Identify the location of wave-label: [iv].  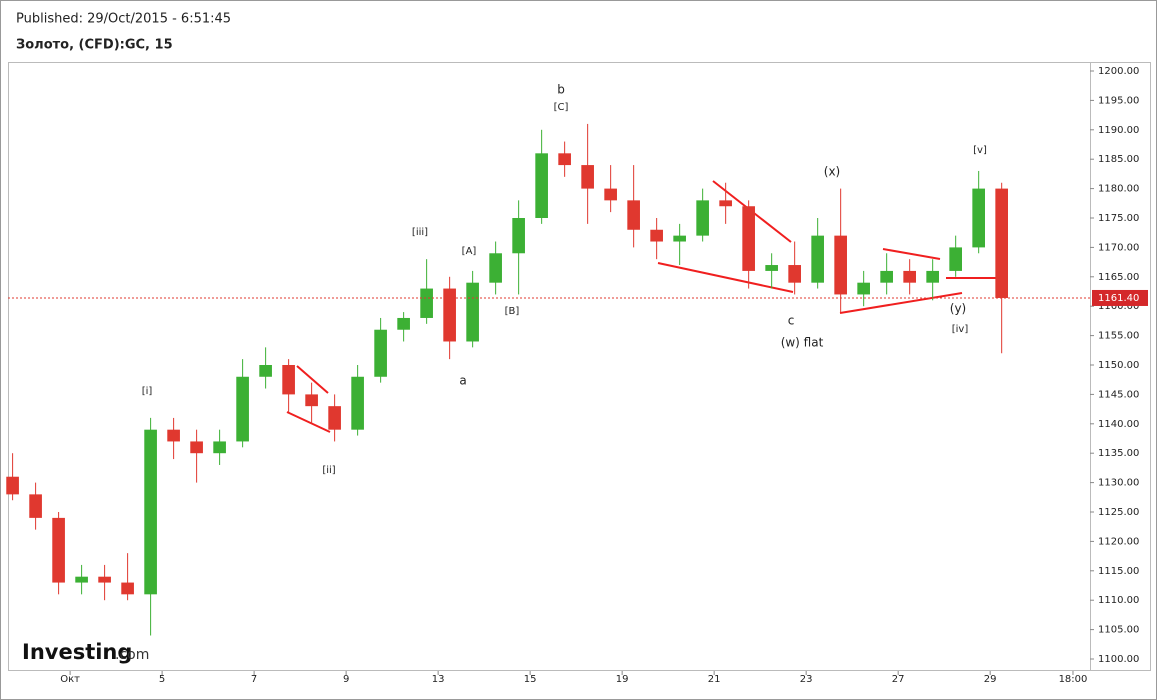
(960, 329).